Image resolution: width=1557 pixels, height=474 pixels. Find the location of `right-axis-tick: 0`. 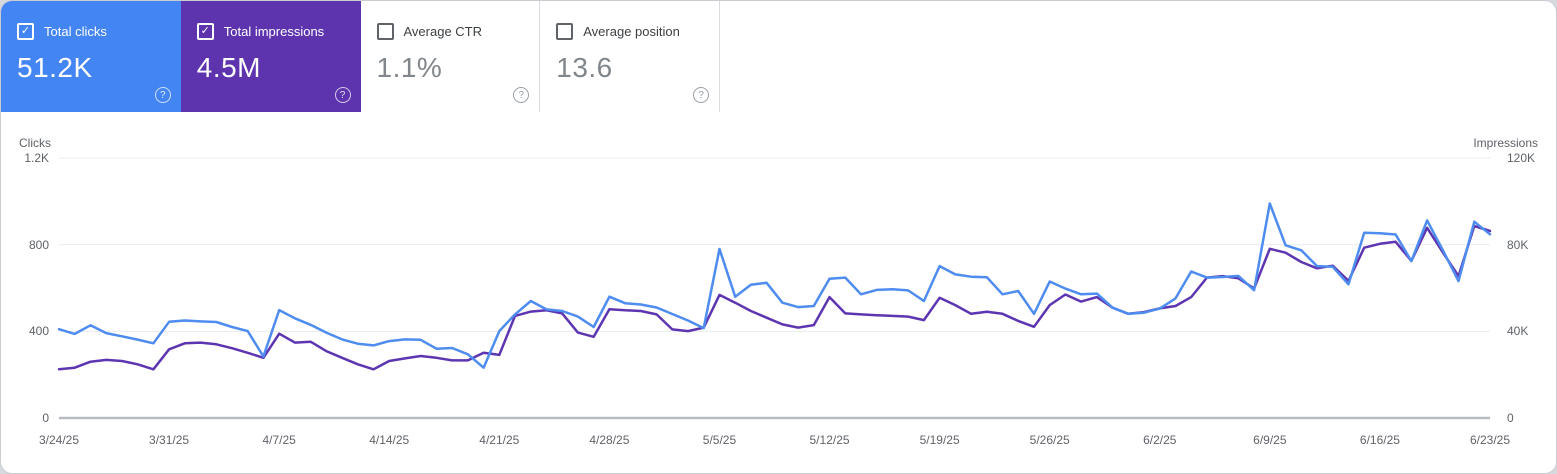

right-axis-tick: 0 is located at coordinates (1510, 418).